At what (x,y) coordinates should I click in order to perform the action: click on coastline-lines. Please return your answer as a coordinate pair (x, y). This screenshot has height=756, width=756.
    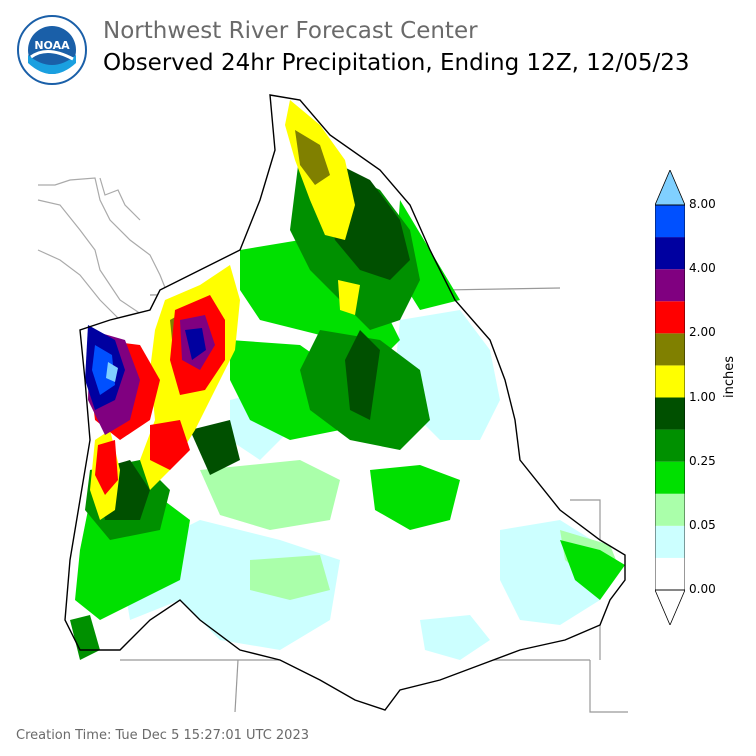
    Looking at the image, I should click on (106, 259).